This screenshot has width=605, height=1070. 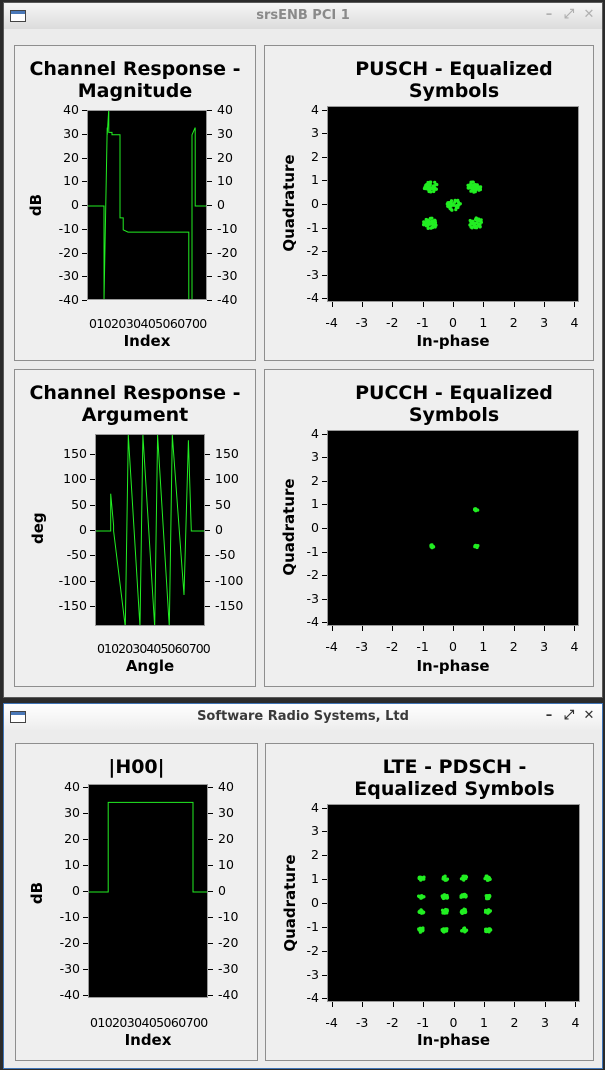 I want to click on x-tick-labels: 0102030405060700, so click(x=148, y=323).